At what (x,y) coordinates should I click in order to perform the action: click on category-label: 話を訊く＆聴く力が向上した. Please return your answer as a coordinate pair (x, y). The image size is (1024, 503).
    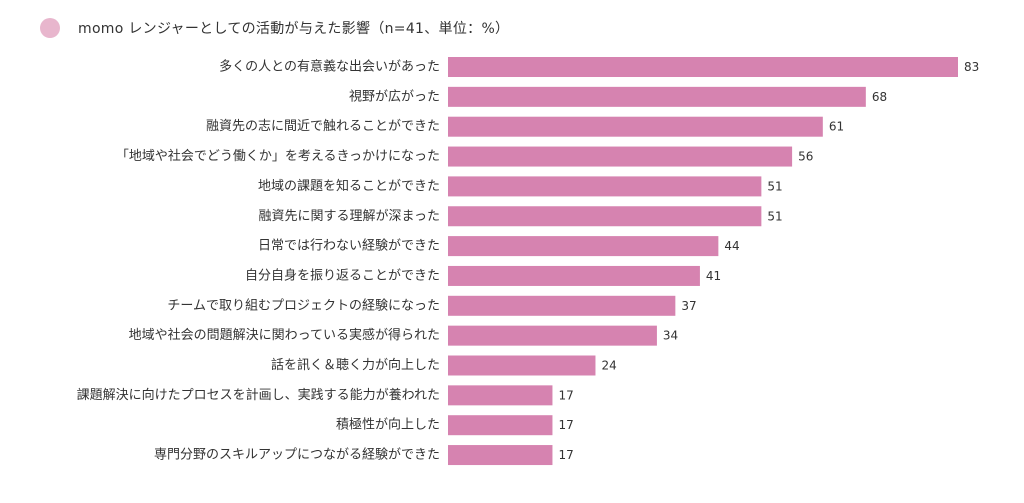
    Looking at the image, I should click on (355, 365).